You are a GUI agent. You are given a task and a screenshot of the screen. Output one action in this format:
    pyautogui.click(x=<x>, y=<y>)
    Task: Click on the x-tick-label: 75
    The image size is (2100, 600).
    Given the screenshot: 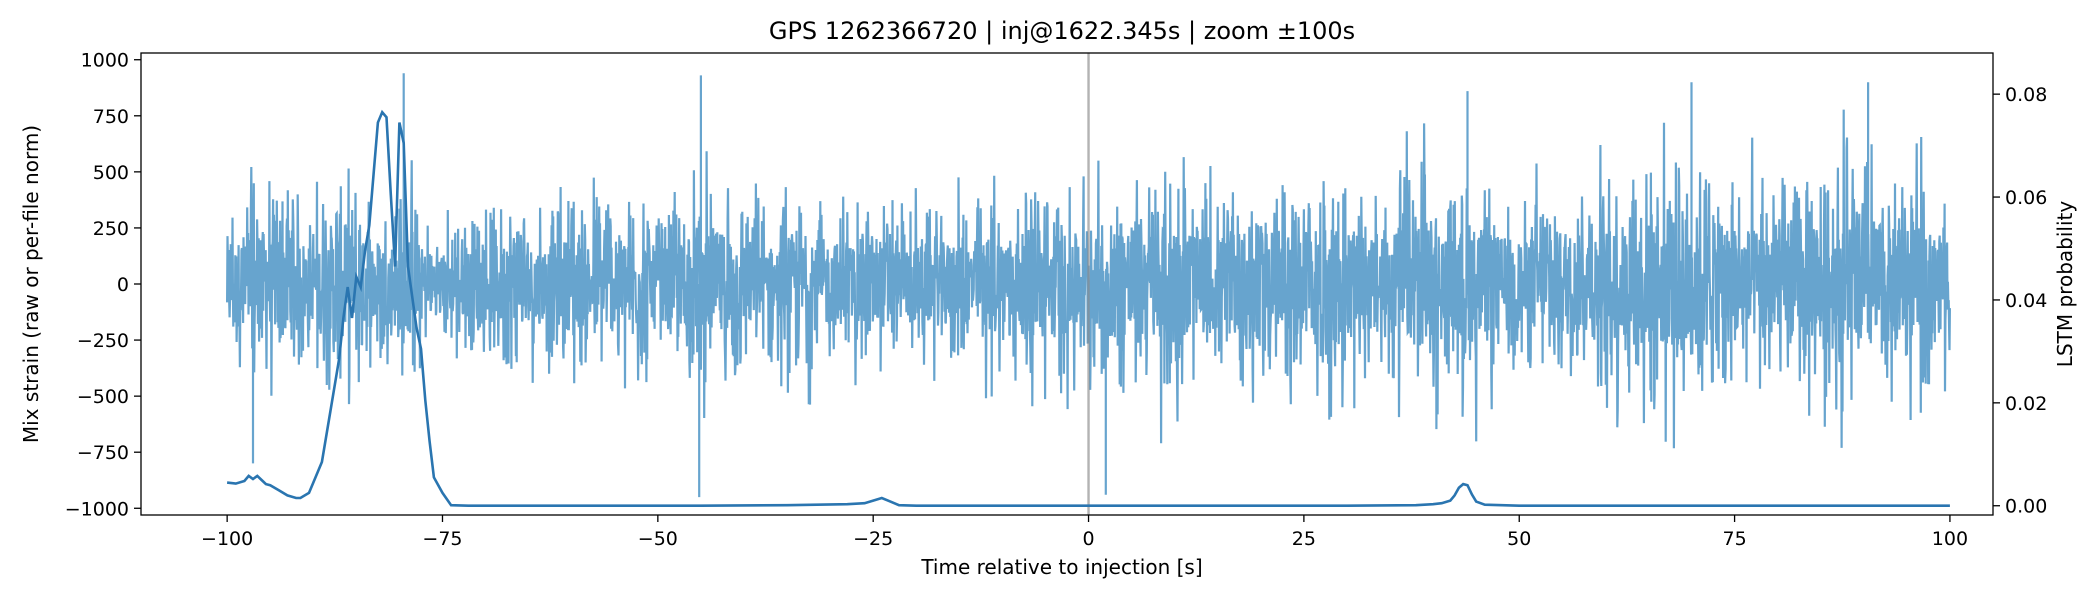 What is the action you would take?
    pyautogui.click(x=1734, y=539)
    